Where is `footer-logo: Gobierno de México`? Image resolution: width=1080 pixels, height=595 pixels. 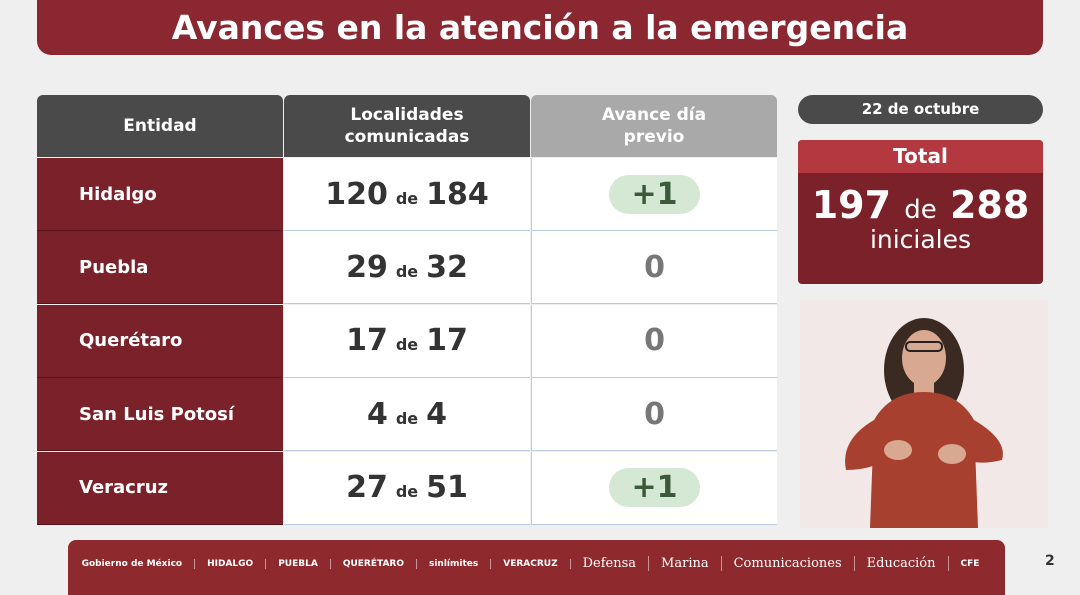 footer-logo: Gobierno de México is located at coordinates (139, 563).